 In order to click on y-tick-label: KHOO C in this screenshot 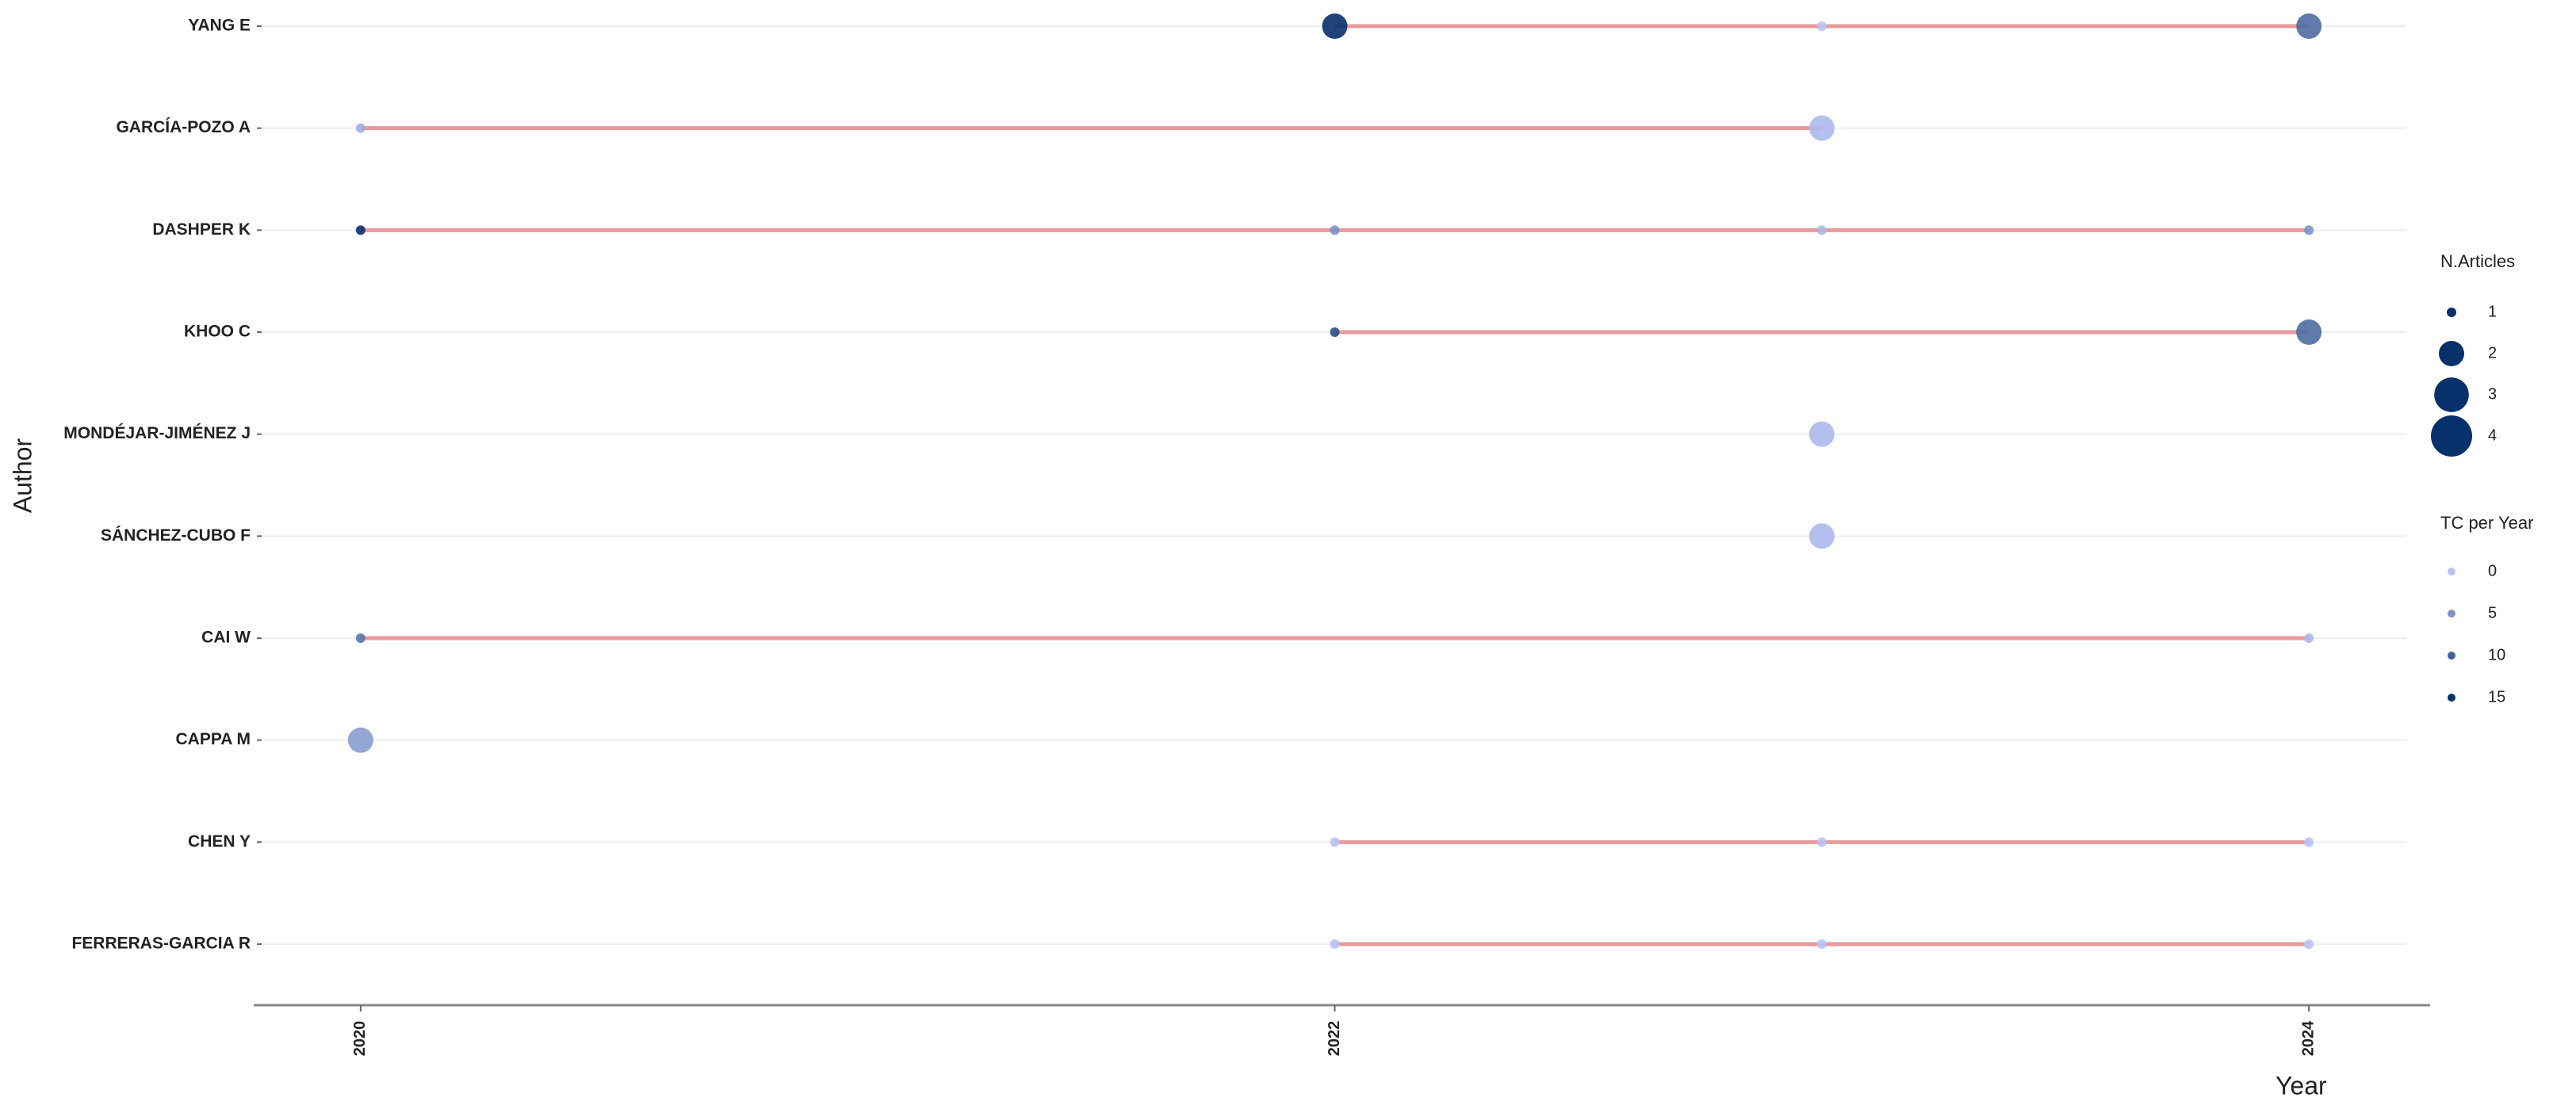, I will do `click(217, 332)`.